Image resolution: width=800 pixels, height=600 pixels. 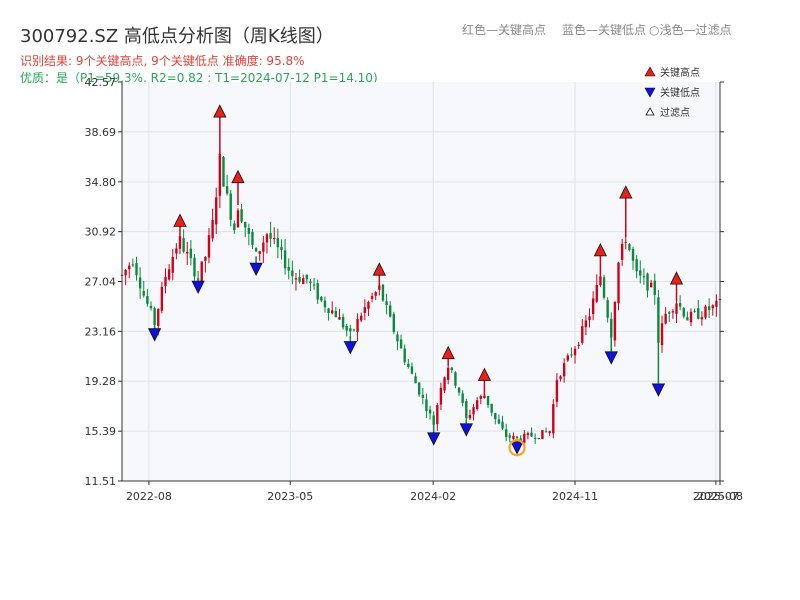 What do you see at coordinates (650, 111) in the screenshot?
I see `legend-filtered-icon` at bounding box center [650, 111].